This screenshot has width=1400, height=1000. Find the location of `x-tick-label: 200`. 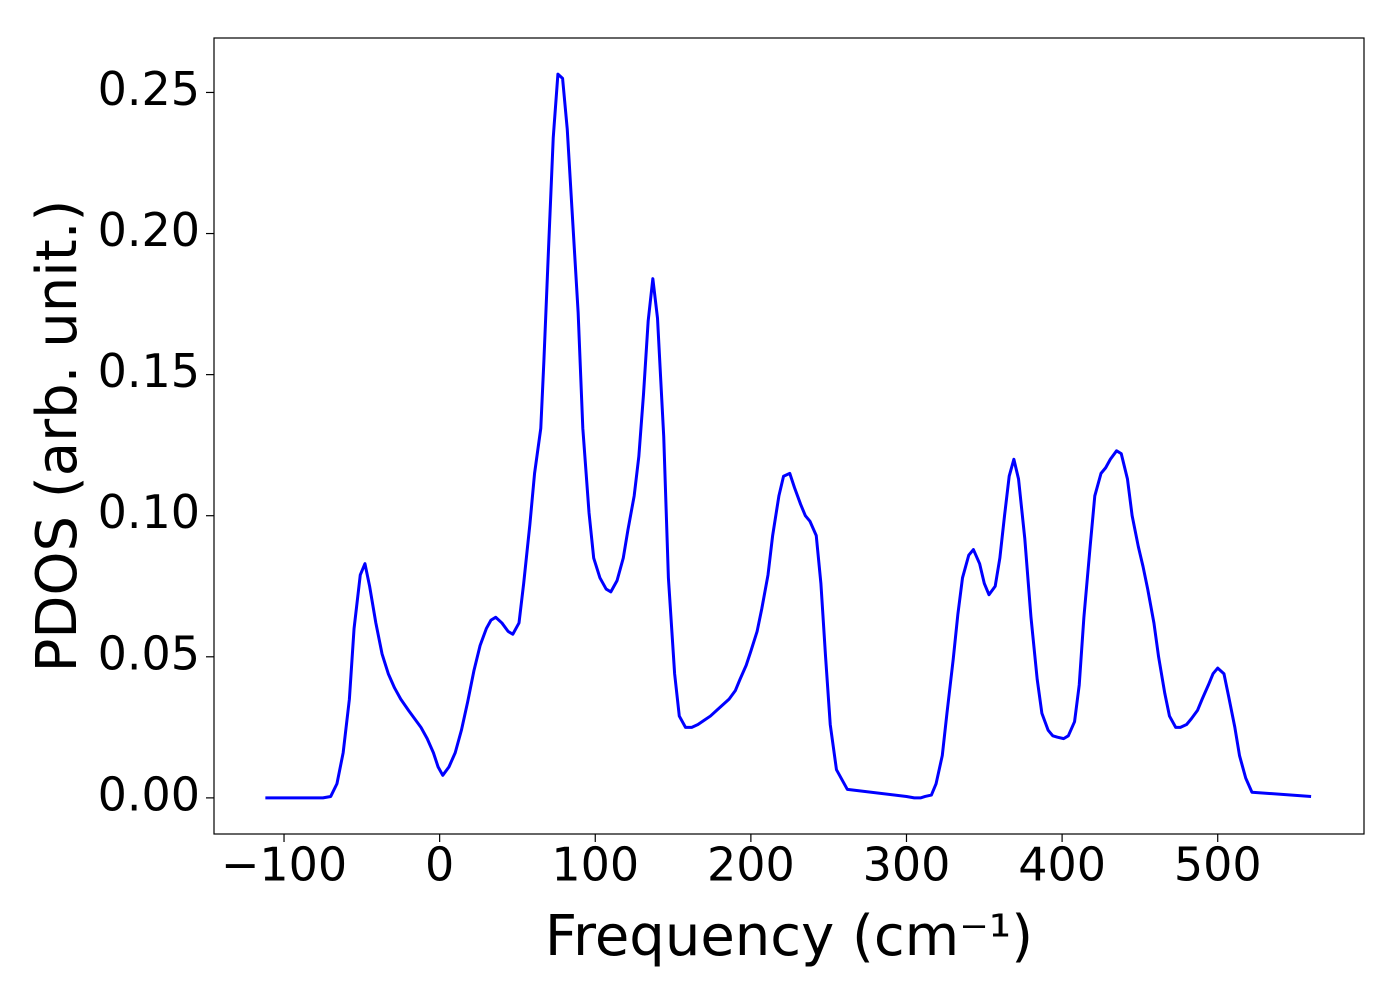

x-tick-label: 200 is located at coordinates (751, 865).